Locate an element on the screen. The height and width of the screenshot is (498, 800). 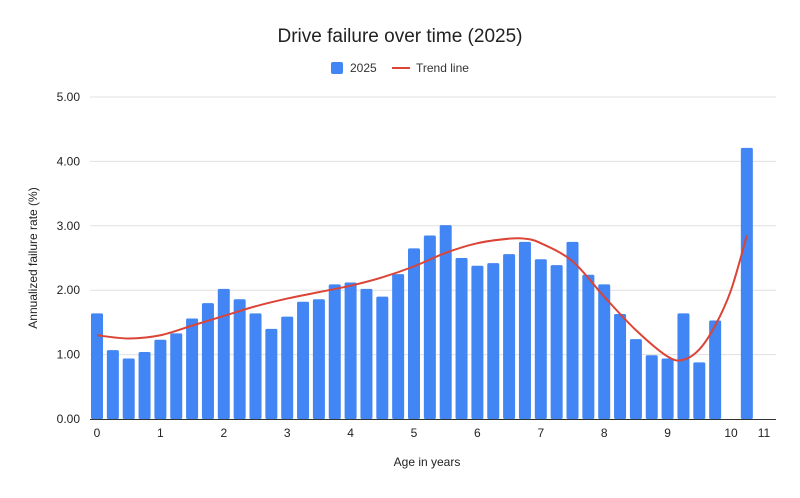
x-tick-label: 6 is located at coordinates (477, 433).